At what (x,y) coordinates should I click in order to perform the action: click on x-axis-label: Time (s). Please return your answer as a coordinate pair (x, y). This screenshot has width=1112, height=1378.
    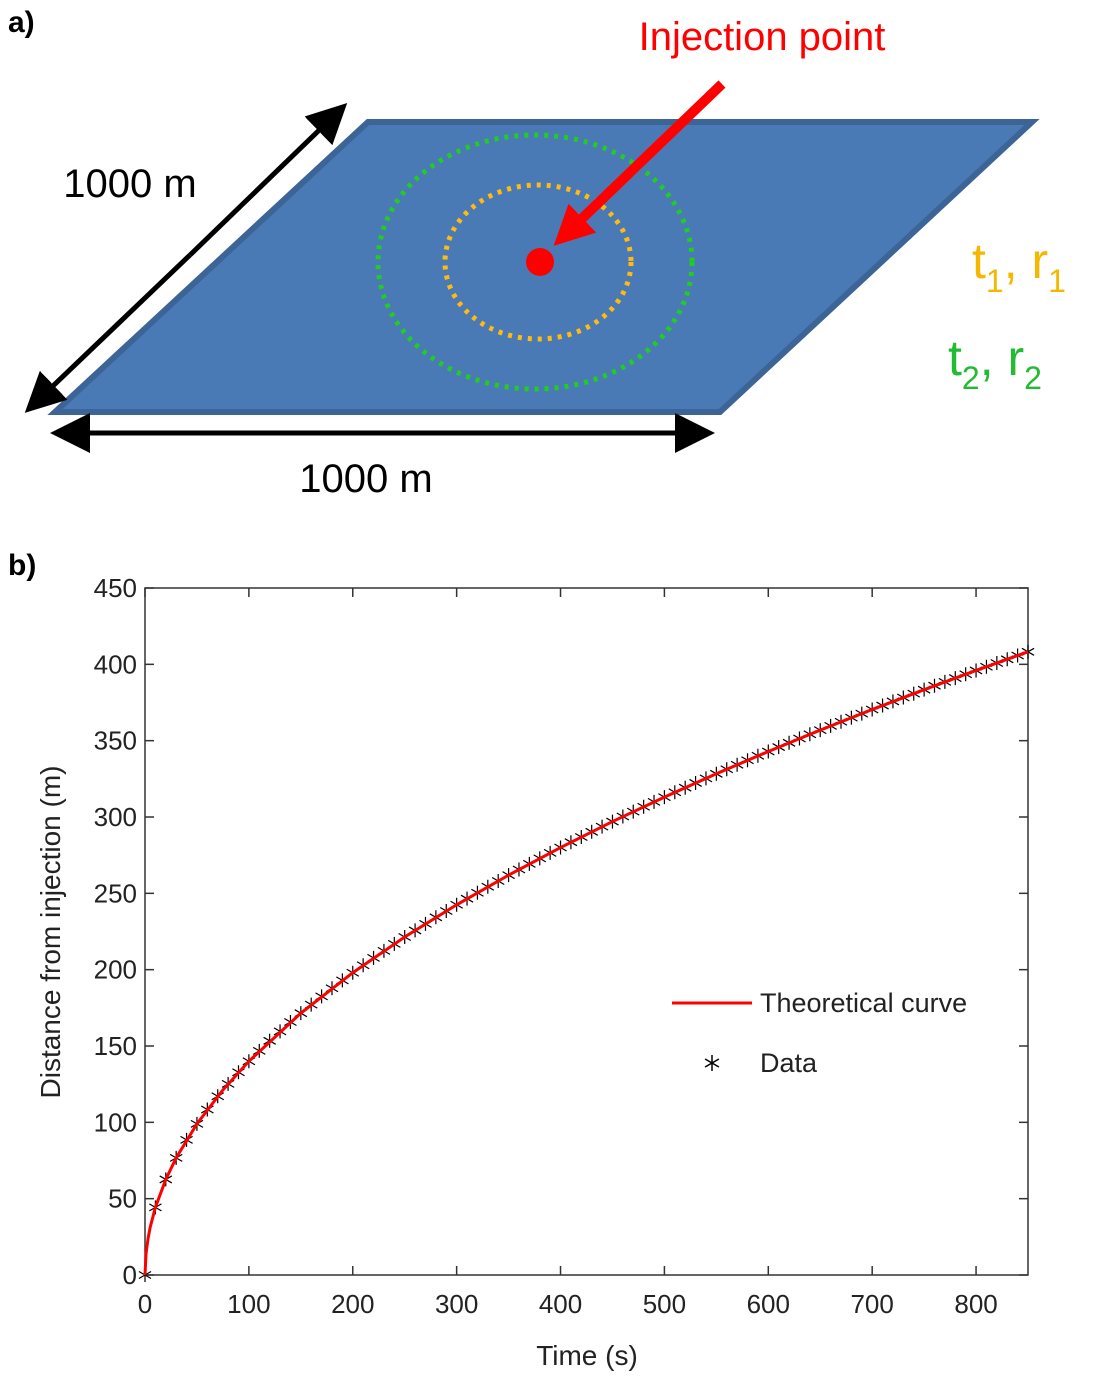
    Looking at the image, I should click on (587, 1355).